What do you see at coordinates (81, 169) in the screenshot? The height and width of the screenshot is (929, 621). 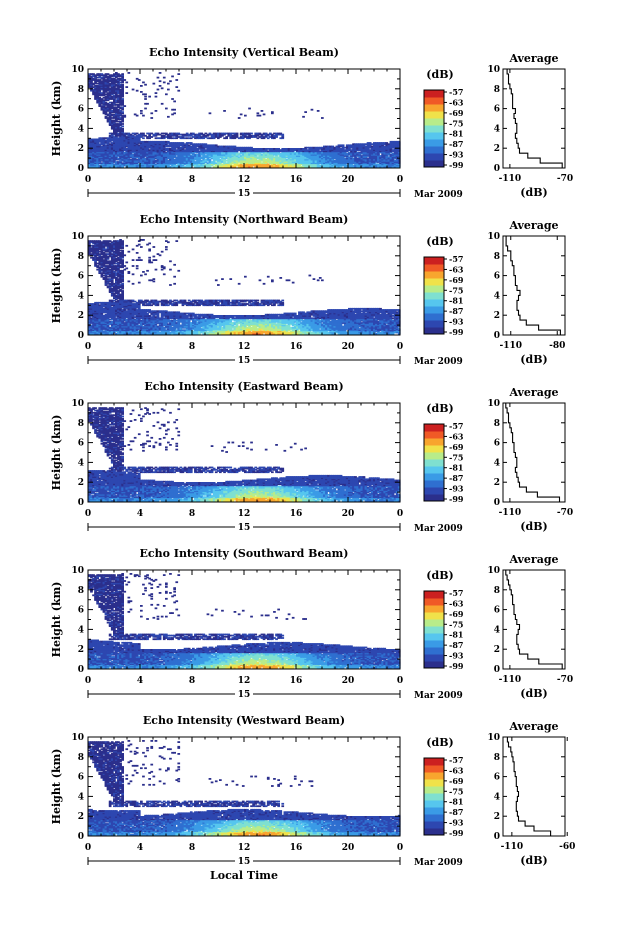 I see `y-tick-label: 0` at bounding box center [81, 169].